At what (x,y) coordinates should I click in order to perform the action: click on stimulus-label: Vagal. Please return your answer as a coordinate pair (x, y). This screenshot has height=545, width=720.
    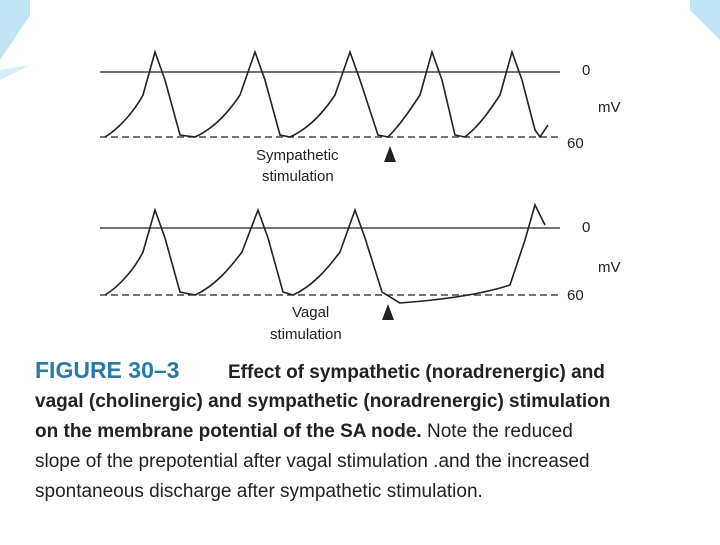
    Looking at the image, I should click on (310, 312).